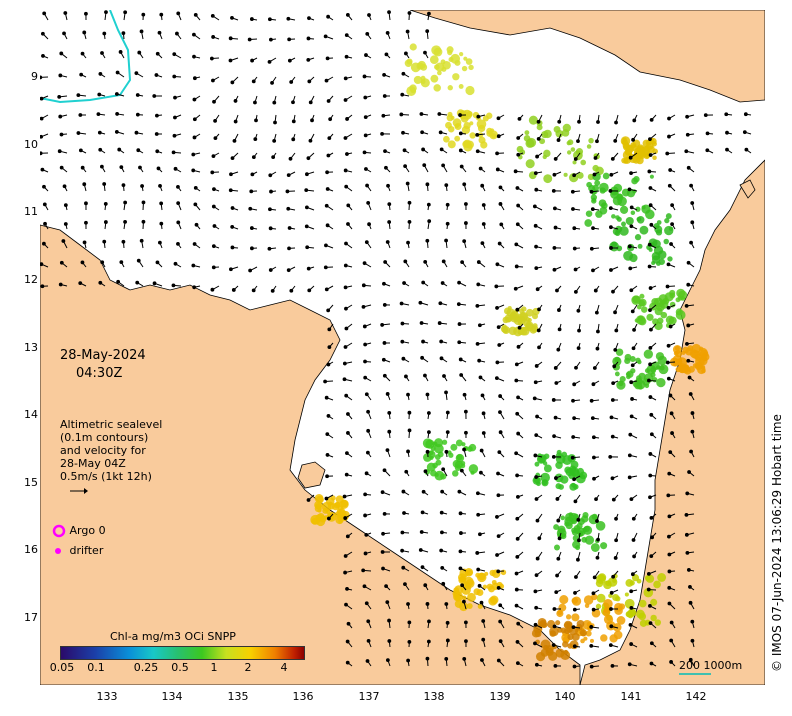 The image size is (792, 716). Describe the element at coordinates (146, 667) in the screenshot. I see `colorbar-tick: 0.25` at that location.